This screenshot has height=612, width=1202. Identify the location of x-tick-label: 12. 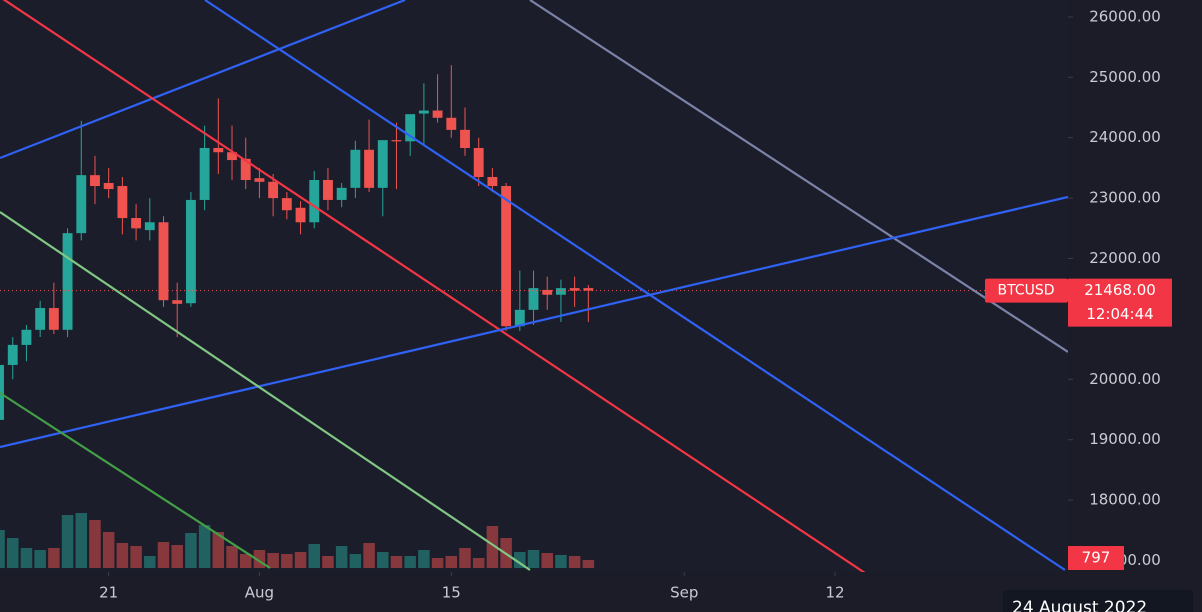
(834, 593).